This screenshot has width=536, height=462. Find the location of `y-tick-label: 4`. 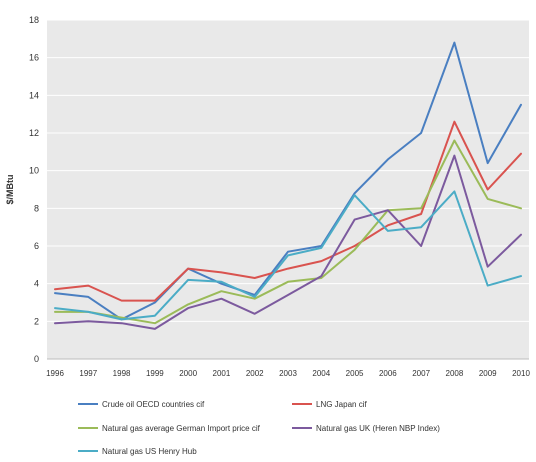

y-tick-label: 4 is located at coordinates (36, 284).